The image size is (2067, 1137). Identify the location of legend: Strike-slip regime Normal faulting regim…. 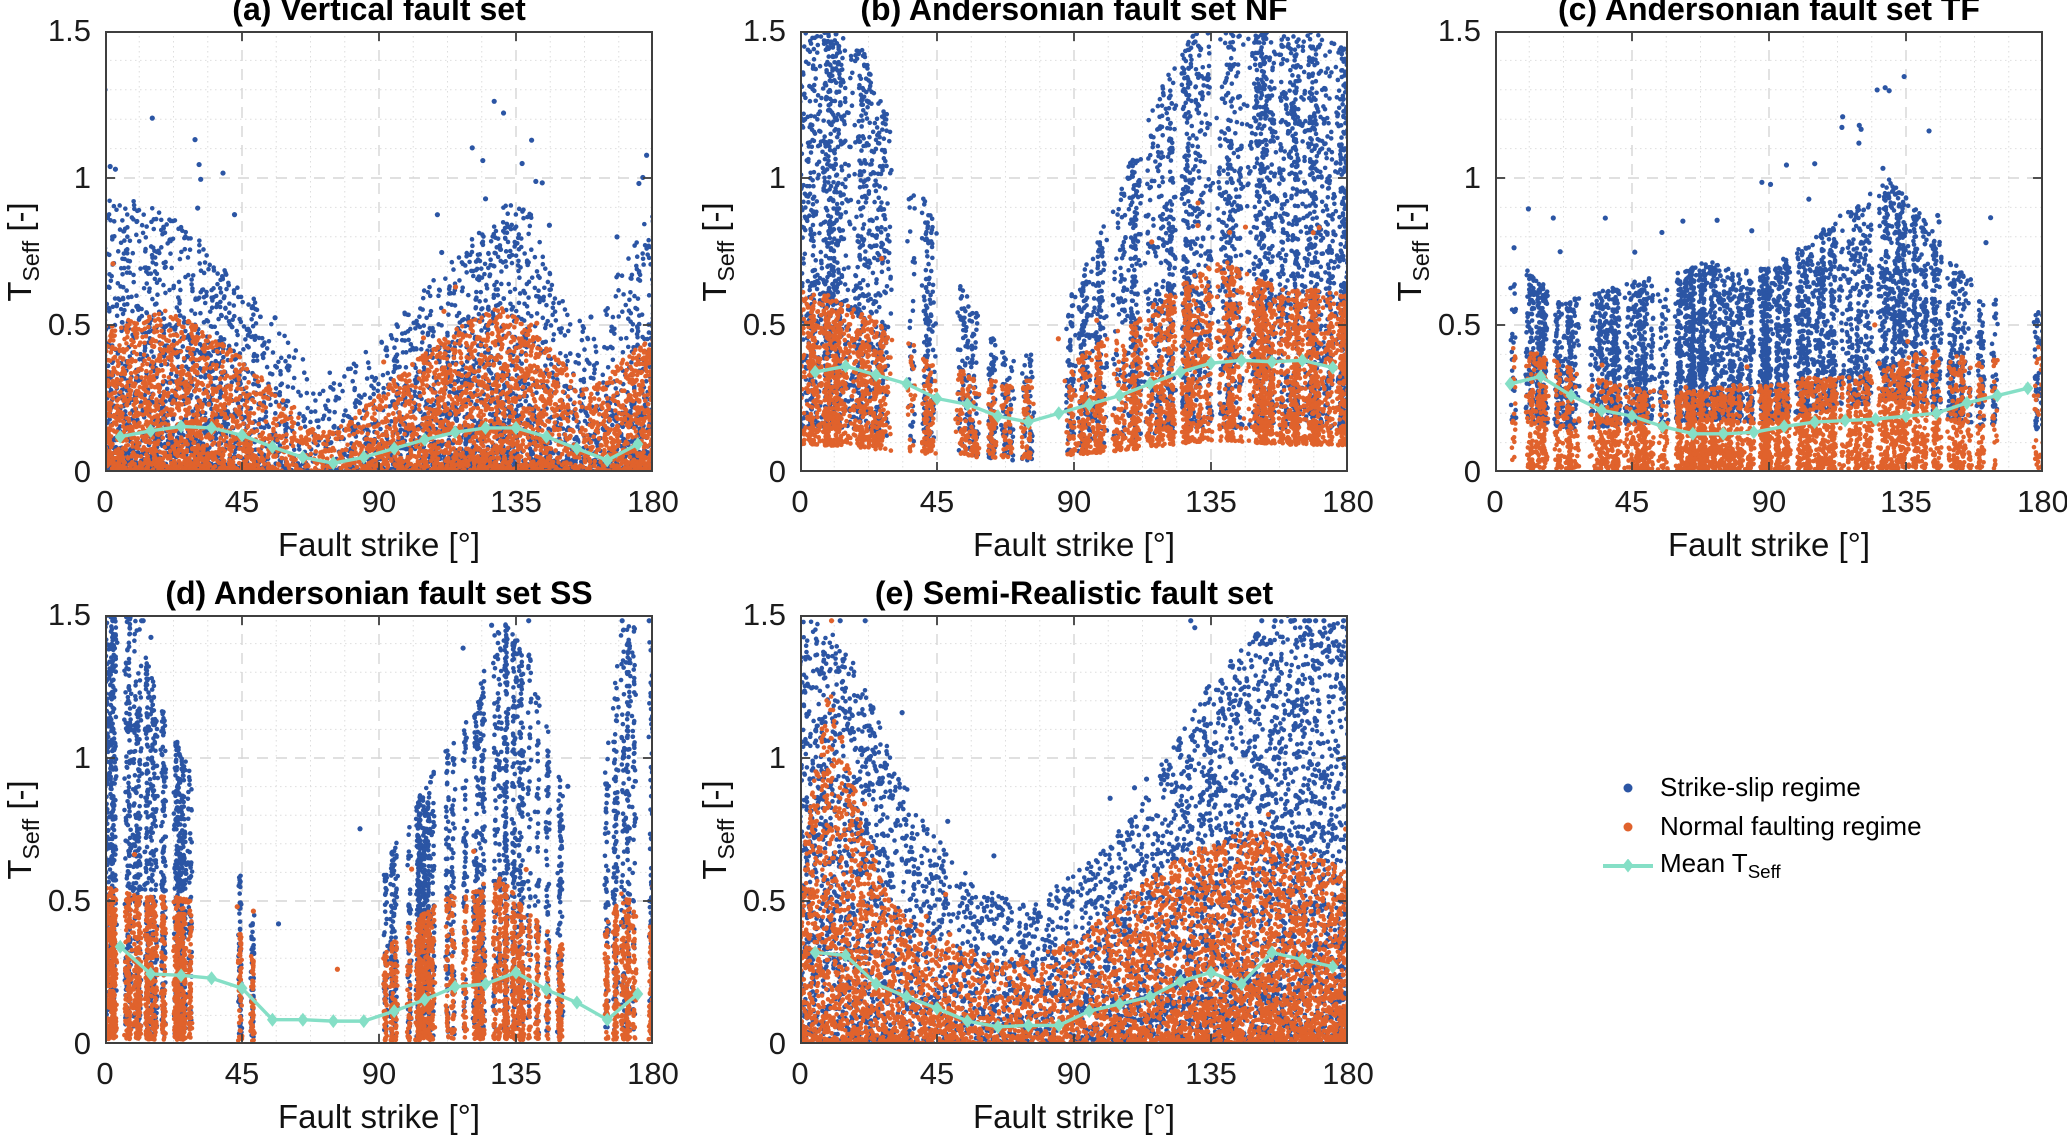
(1762, 826).